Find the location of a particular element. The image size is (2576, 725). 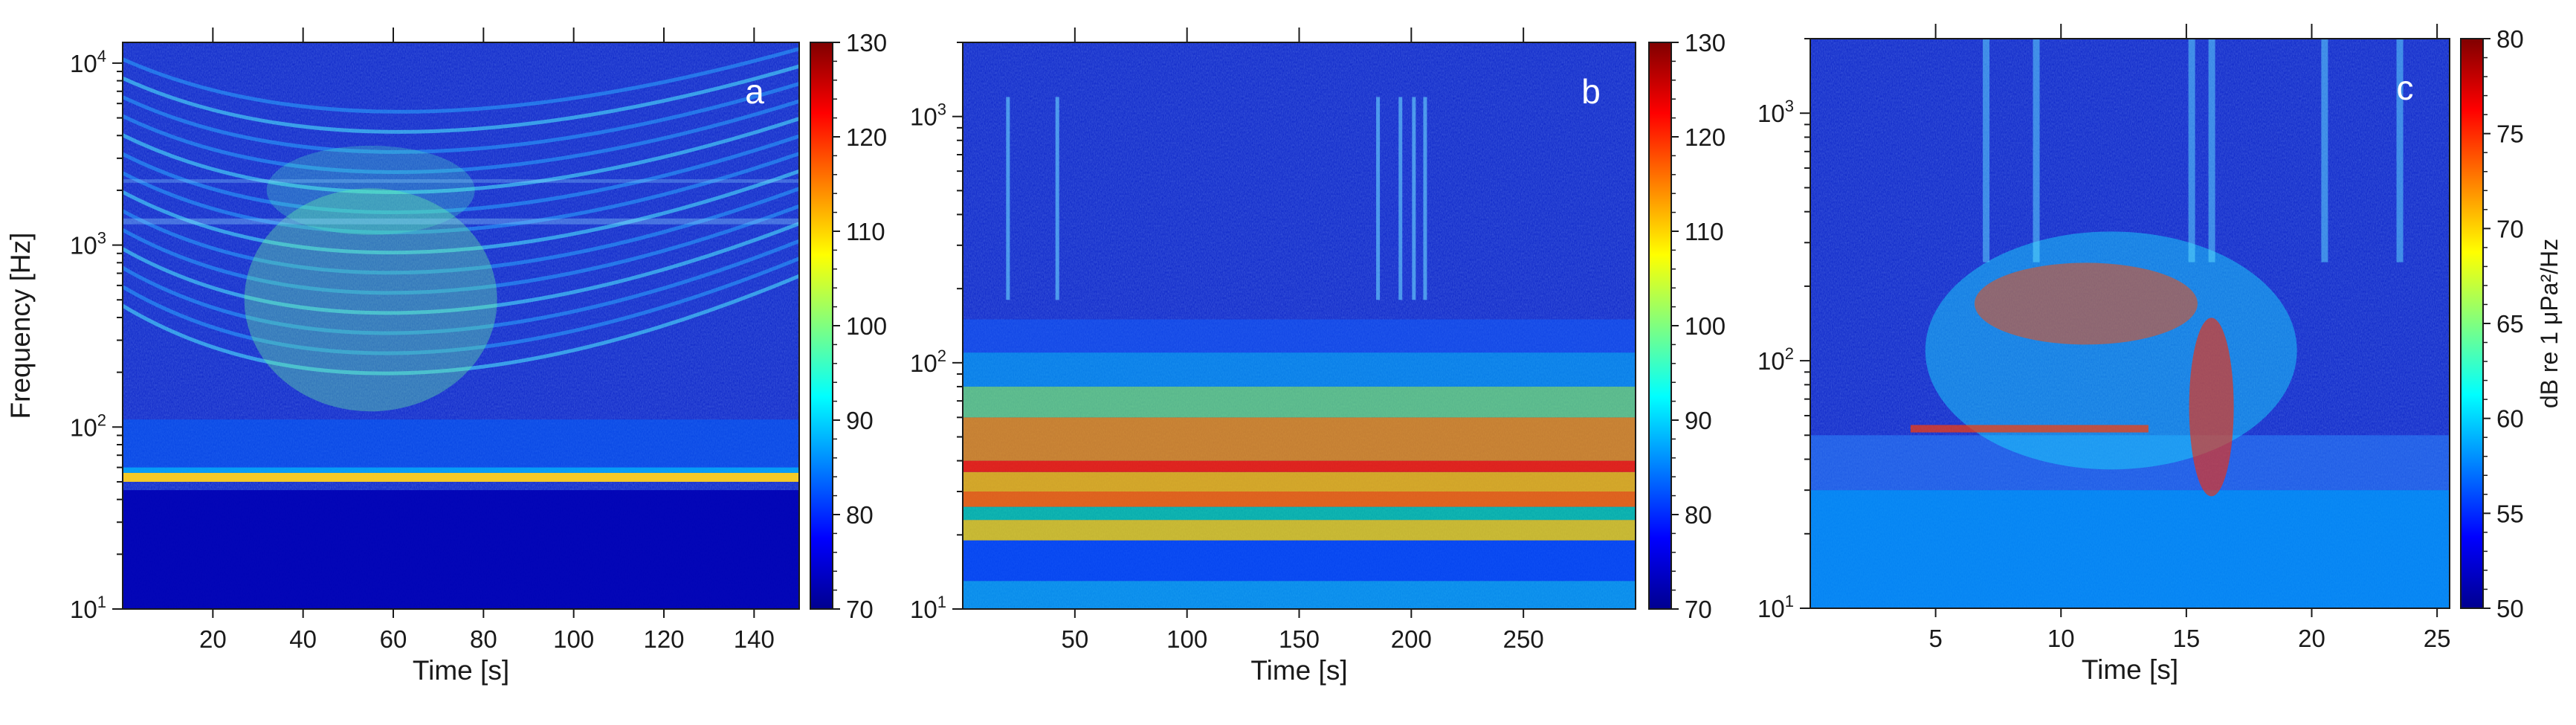

panel-label-c: c is located at coordinates (2405, 87).